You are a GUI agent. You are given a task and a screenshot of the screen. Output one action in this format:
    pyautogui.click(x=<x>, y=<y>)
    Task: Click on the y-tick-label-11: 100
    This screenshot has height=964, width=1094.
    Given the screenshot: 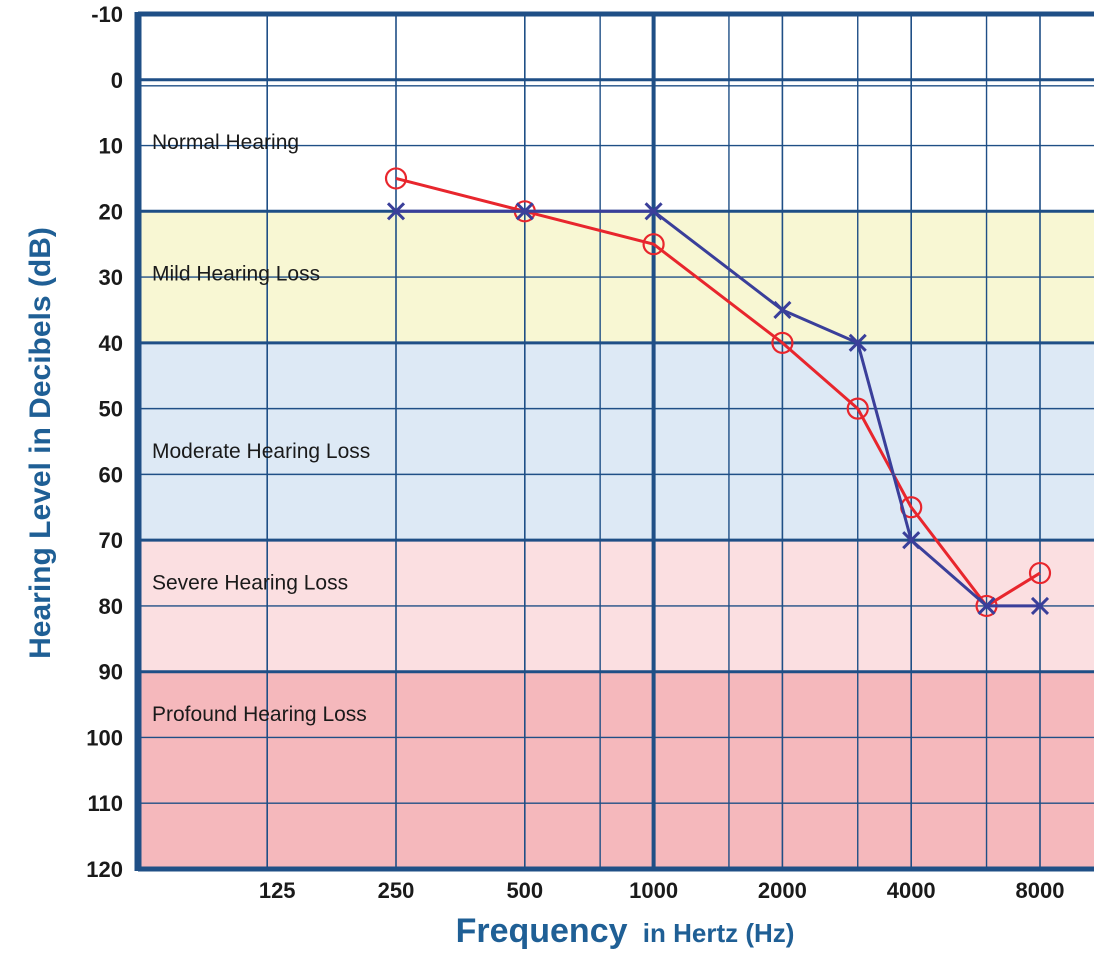 What is the action you would take?
    pyautogui.click(x=104, y=737)
    